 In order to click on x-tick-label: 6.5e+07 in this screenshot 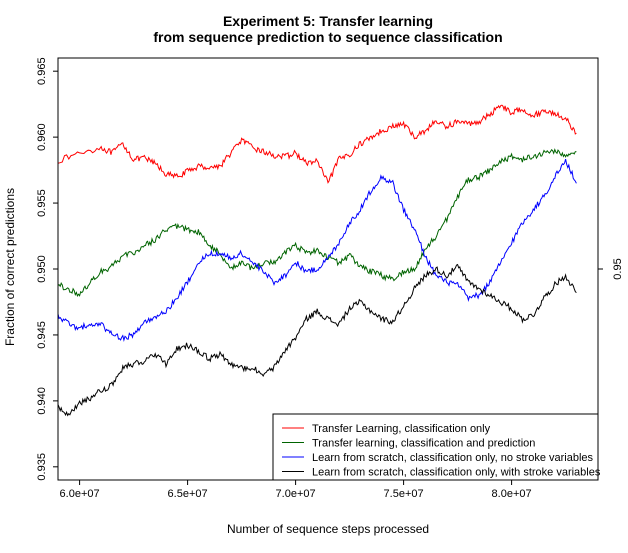, I will do `click(188, 494)`.